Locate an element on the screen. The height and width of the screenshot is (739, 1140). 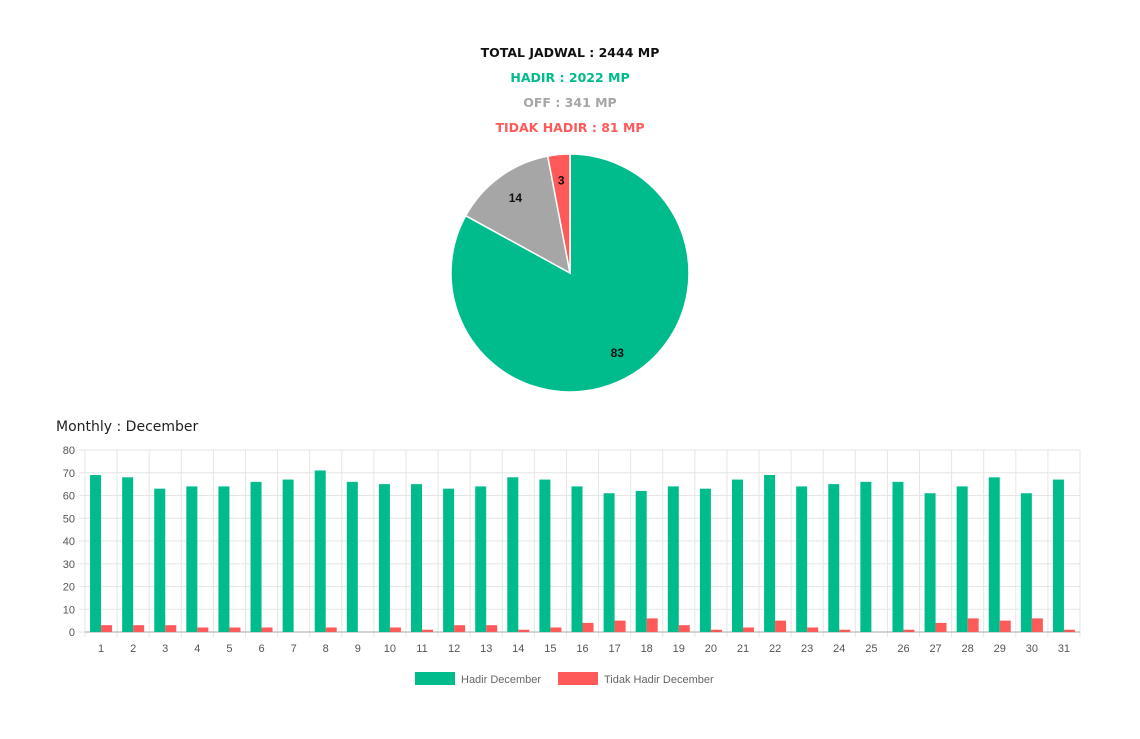
x-tick-label: 30 is located at coordinates (1032, 649).